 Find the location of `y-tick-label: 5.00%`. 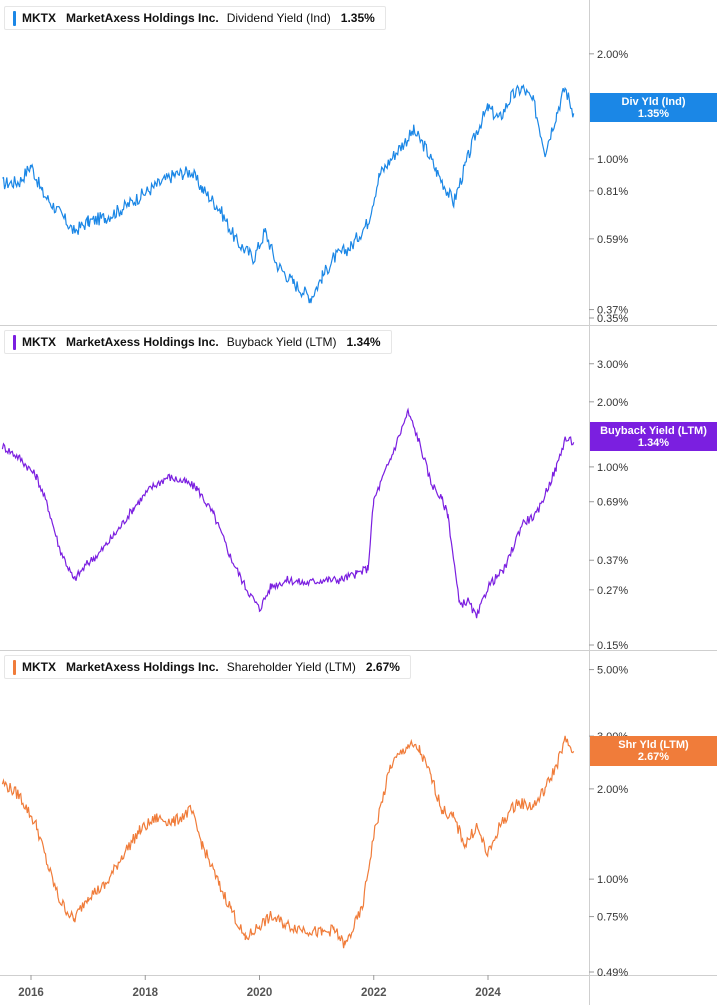

y-tick-label: 5.00% is located at coordinates (612, 671).